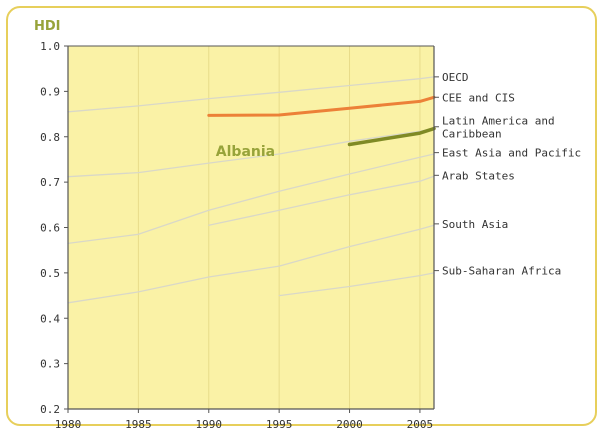  Describe the element at coordinates (50, 228) in the screenshot. I see `y-tick-label-0.6: 0.6` at that location.